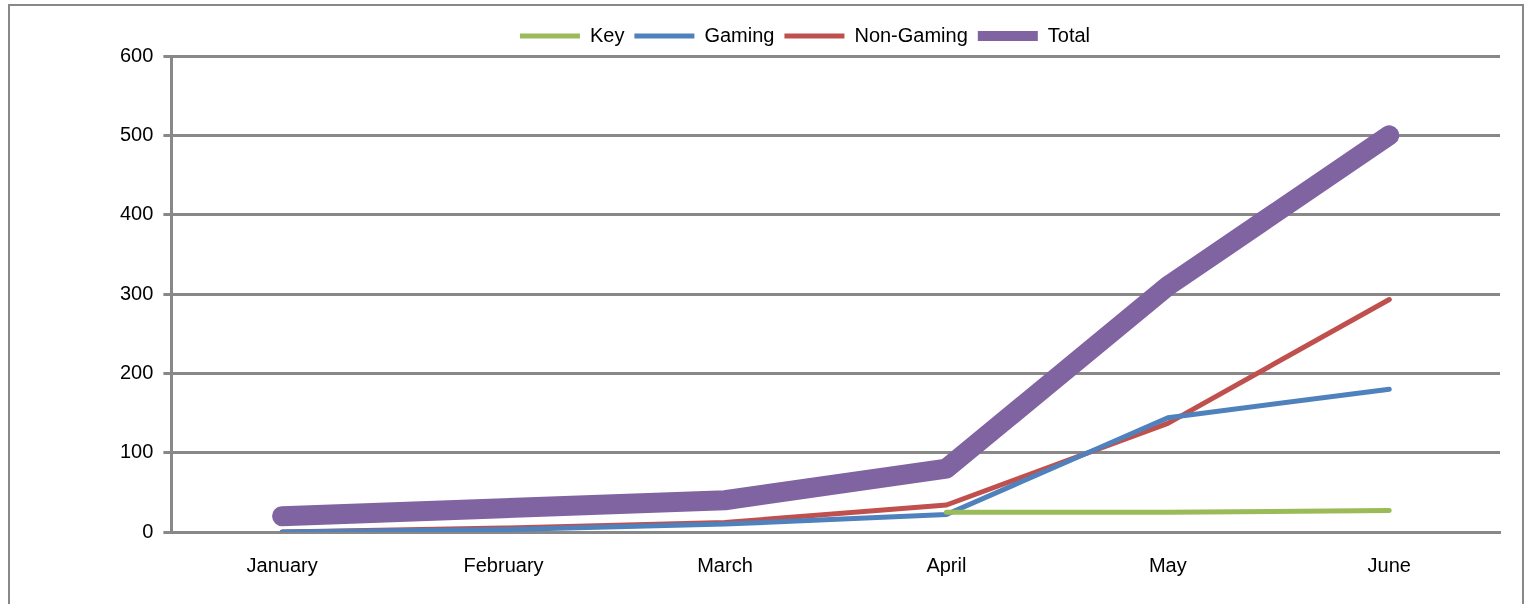 The image size is (1524, 604). What do you see at coordinates (1167, 564) in the screenshot?
I see `x-tick-label: May` at bounding box center [1167, 564].